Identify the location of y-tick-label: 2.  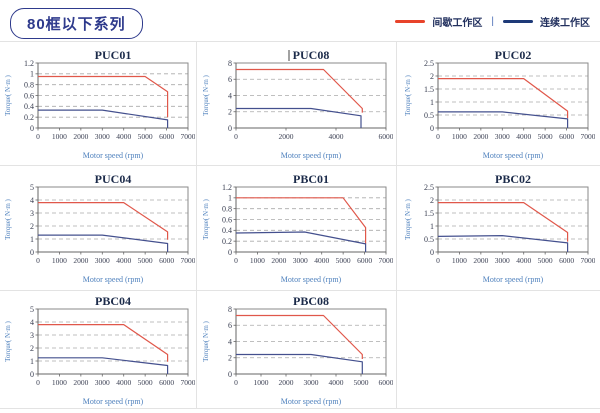
(230, 111).